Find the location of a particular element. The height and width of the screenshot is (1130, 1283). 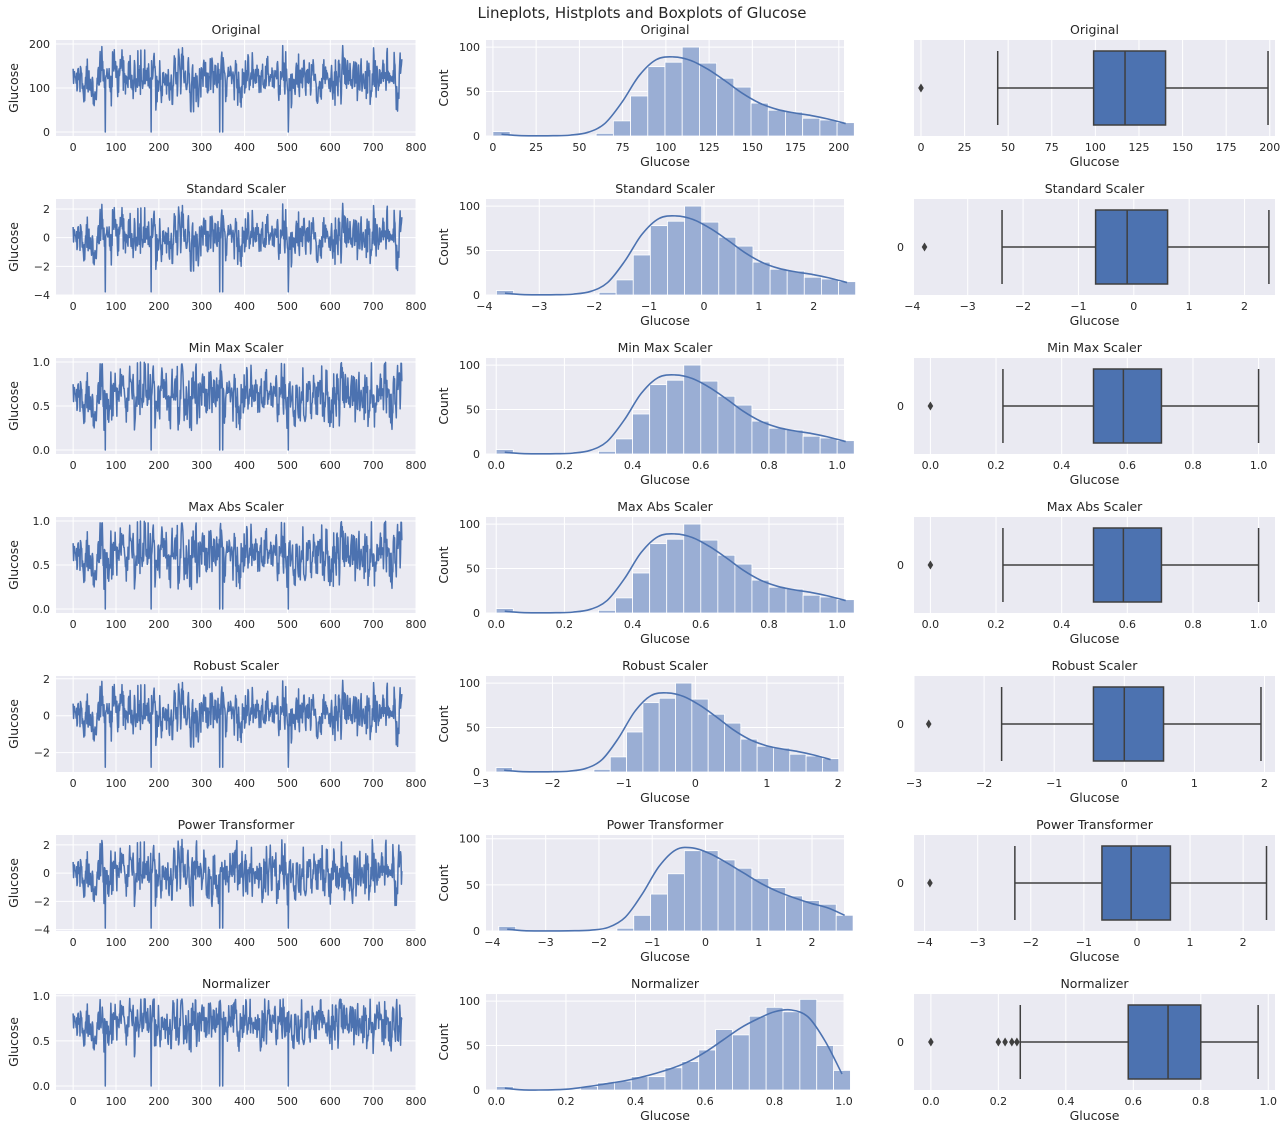

x-tick-label: 2 is located at coordinates (813, 306).